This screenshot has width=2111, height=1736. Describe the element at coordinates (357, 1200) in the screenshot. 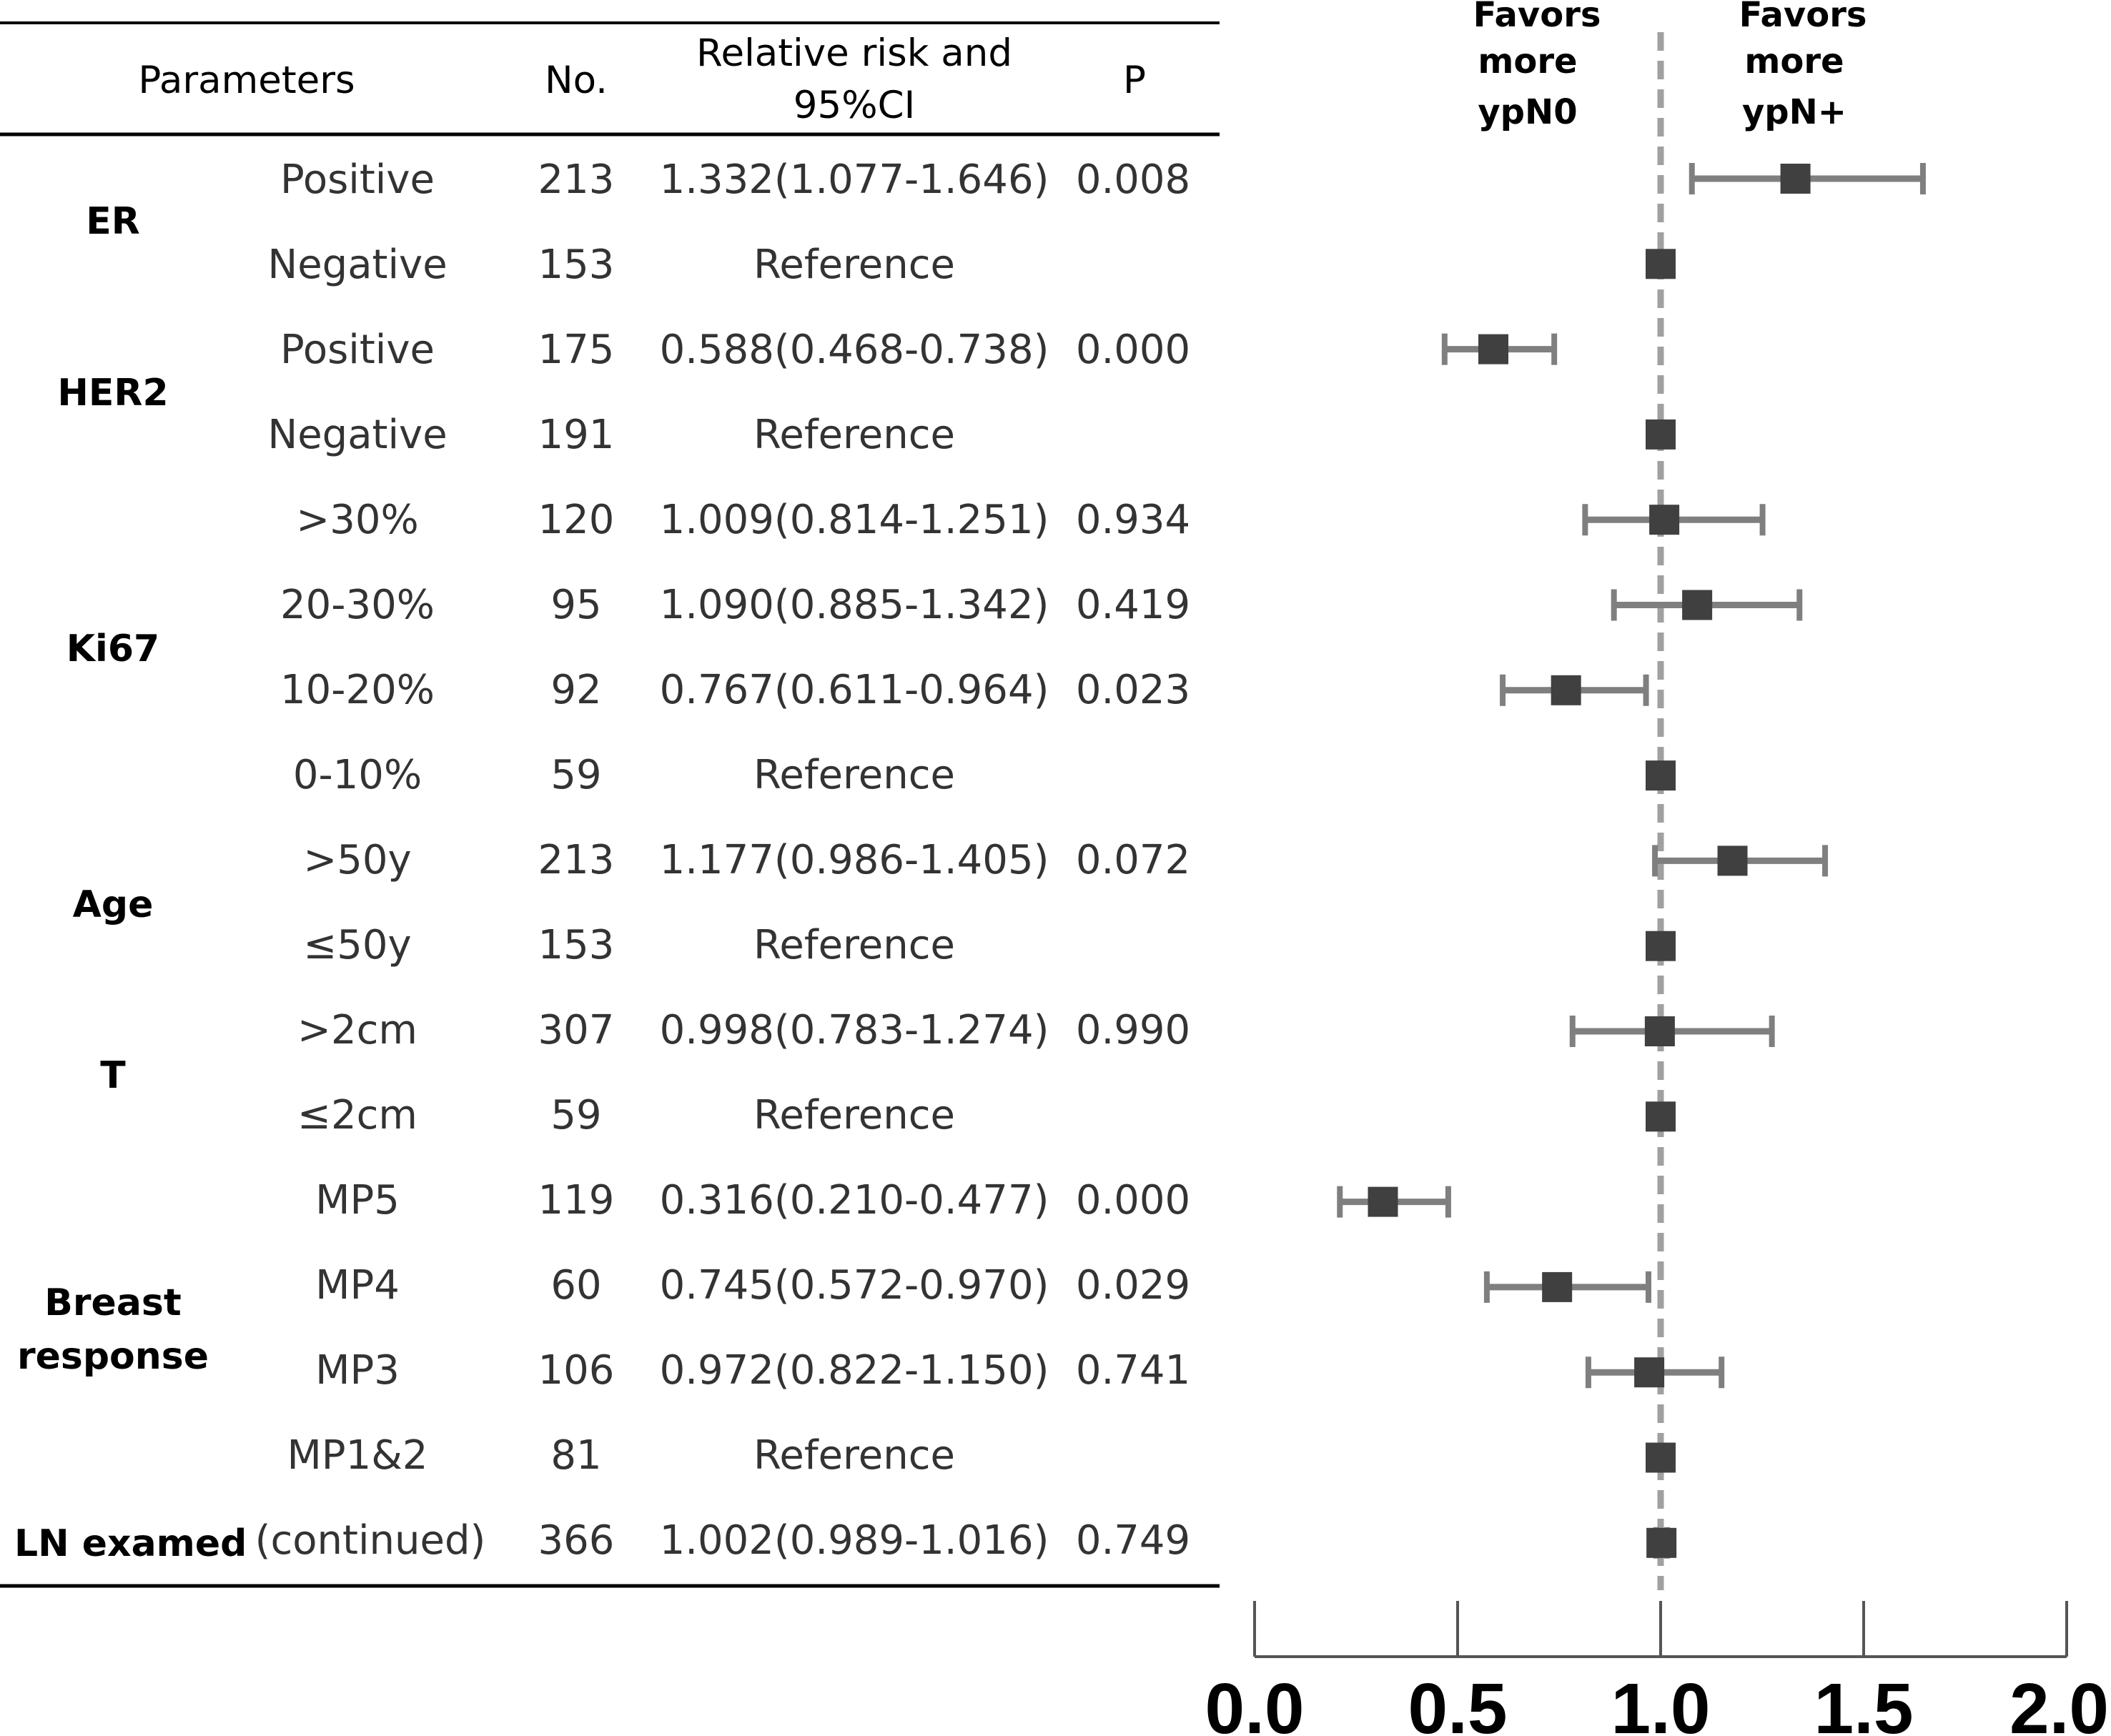

I see `row-level: MP5` at that location.